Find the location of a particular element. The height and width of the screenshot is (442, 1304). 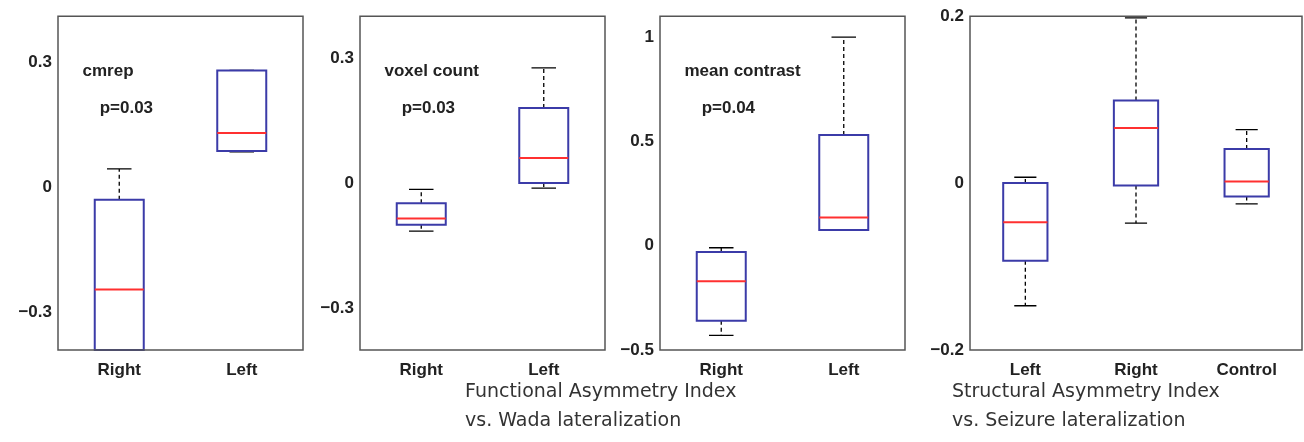

annotation: cmrep is located at coordinates (108, 70).